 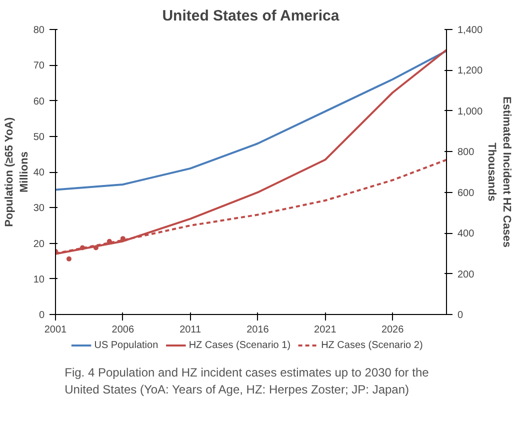 I want to click on y2-tick-label: 0, so click(x=461, y=315).